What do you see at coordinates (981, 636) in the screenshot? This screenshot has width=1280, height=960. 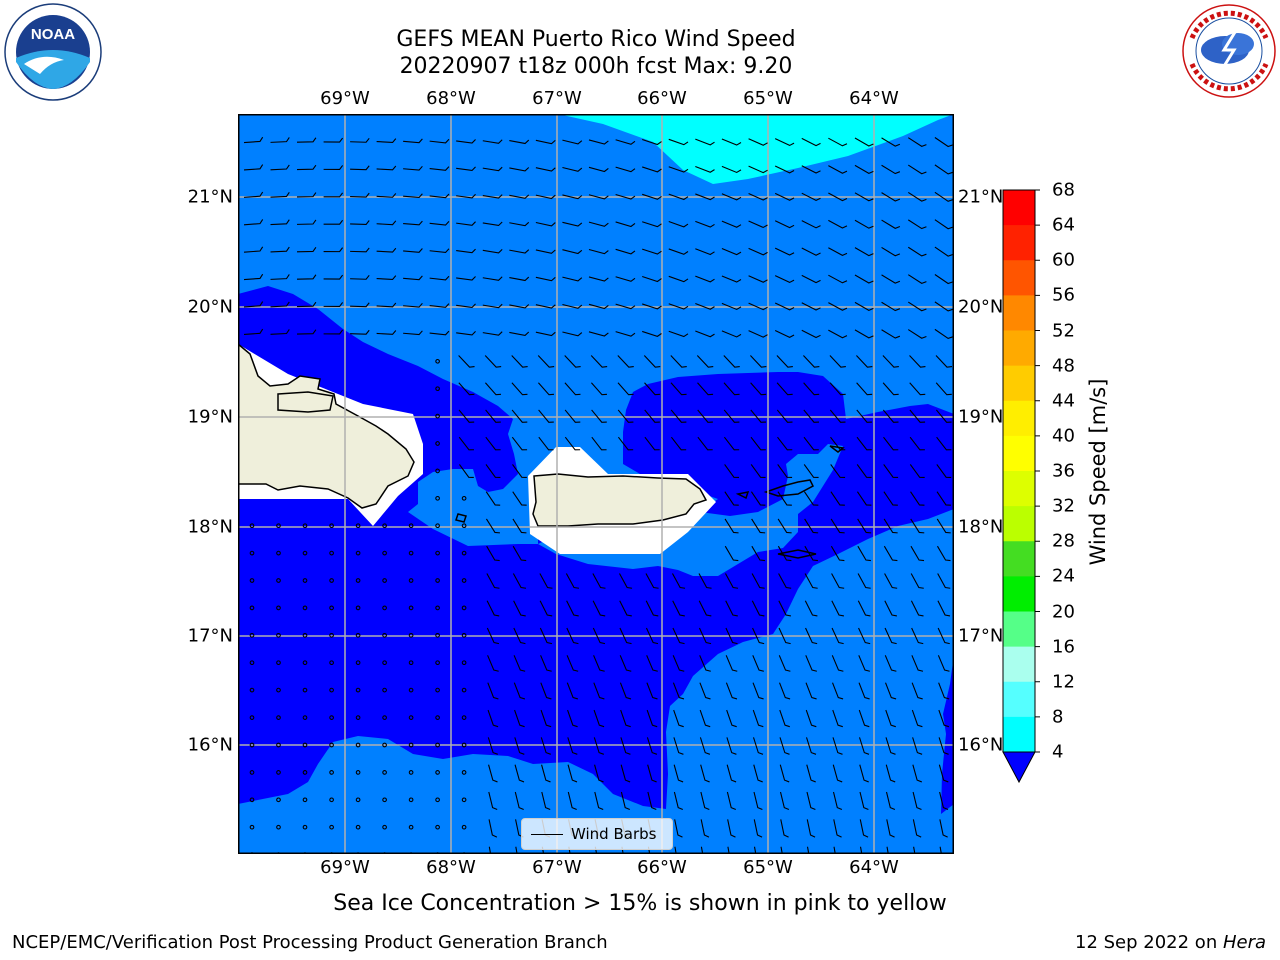 I see `lat-label-right: 17°N` at bounding box center [981, 636].